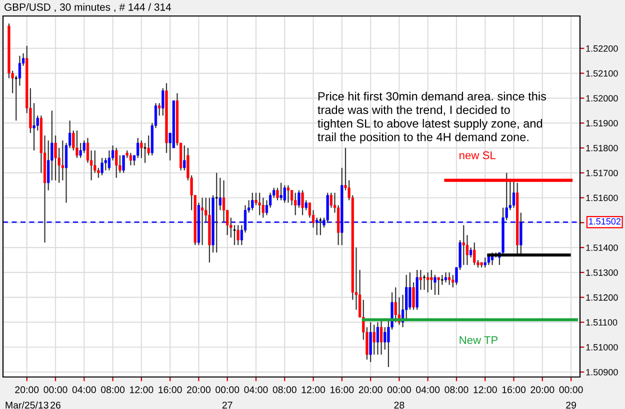 The width and height of the screenshot is (625, 409). What do you see at coordinates (602, 148) in the screenshot?
I see `y-tick-label: 1.51800` at bounding box center [602, 148].